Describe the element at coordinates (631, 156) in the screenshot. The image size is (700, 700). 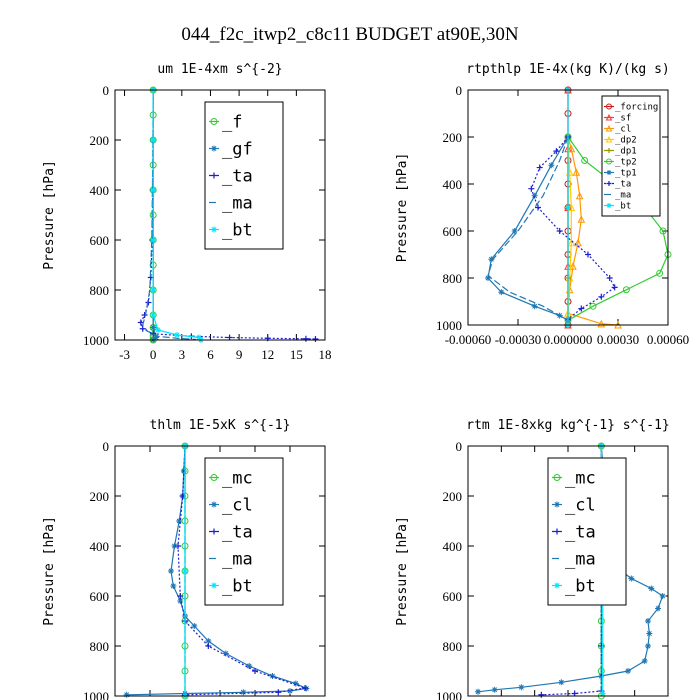
I see `legend: _forcing_sf_cl_dp2_dp1_tp2_tp1_ta_ma_bt` at that location.